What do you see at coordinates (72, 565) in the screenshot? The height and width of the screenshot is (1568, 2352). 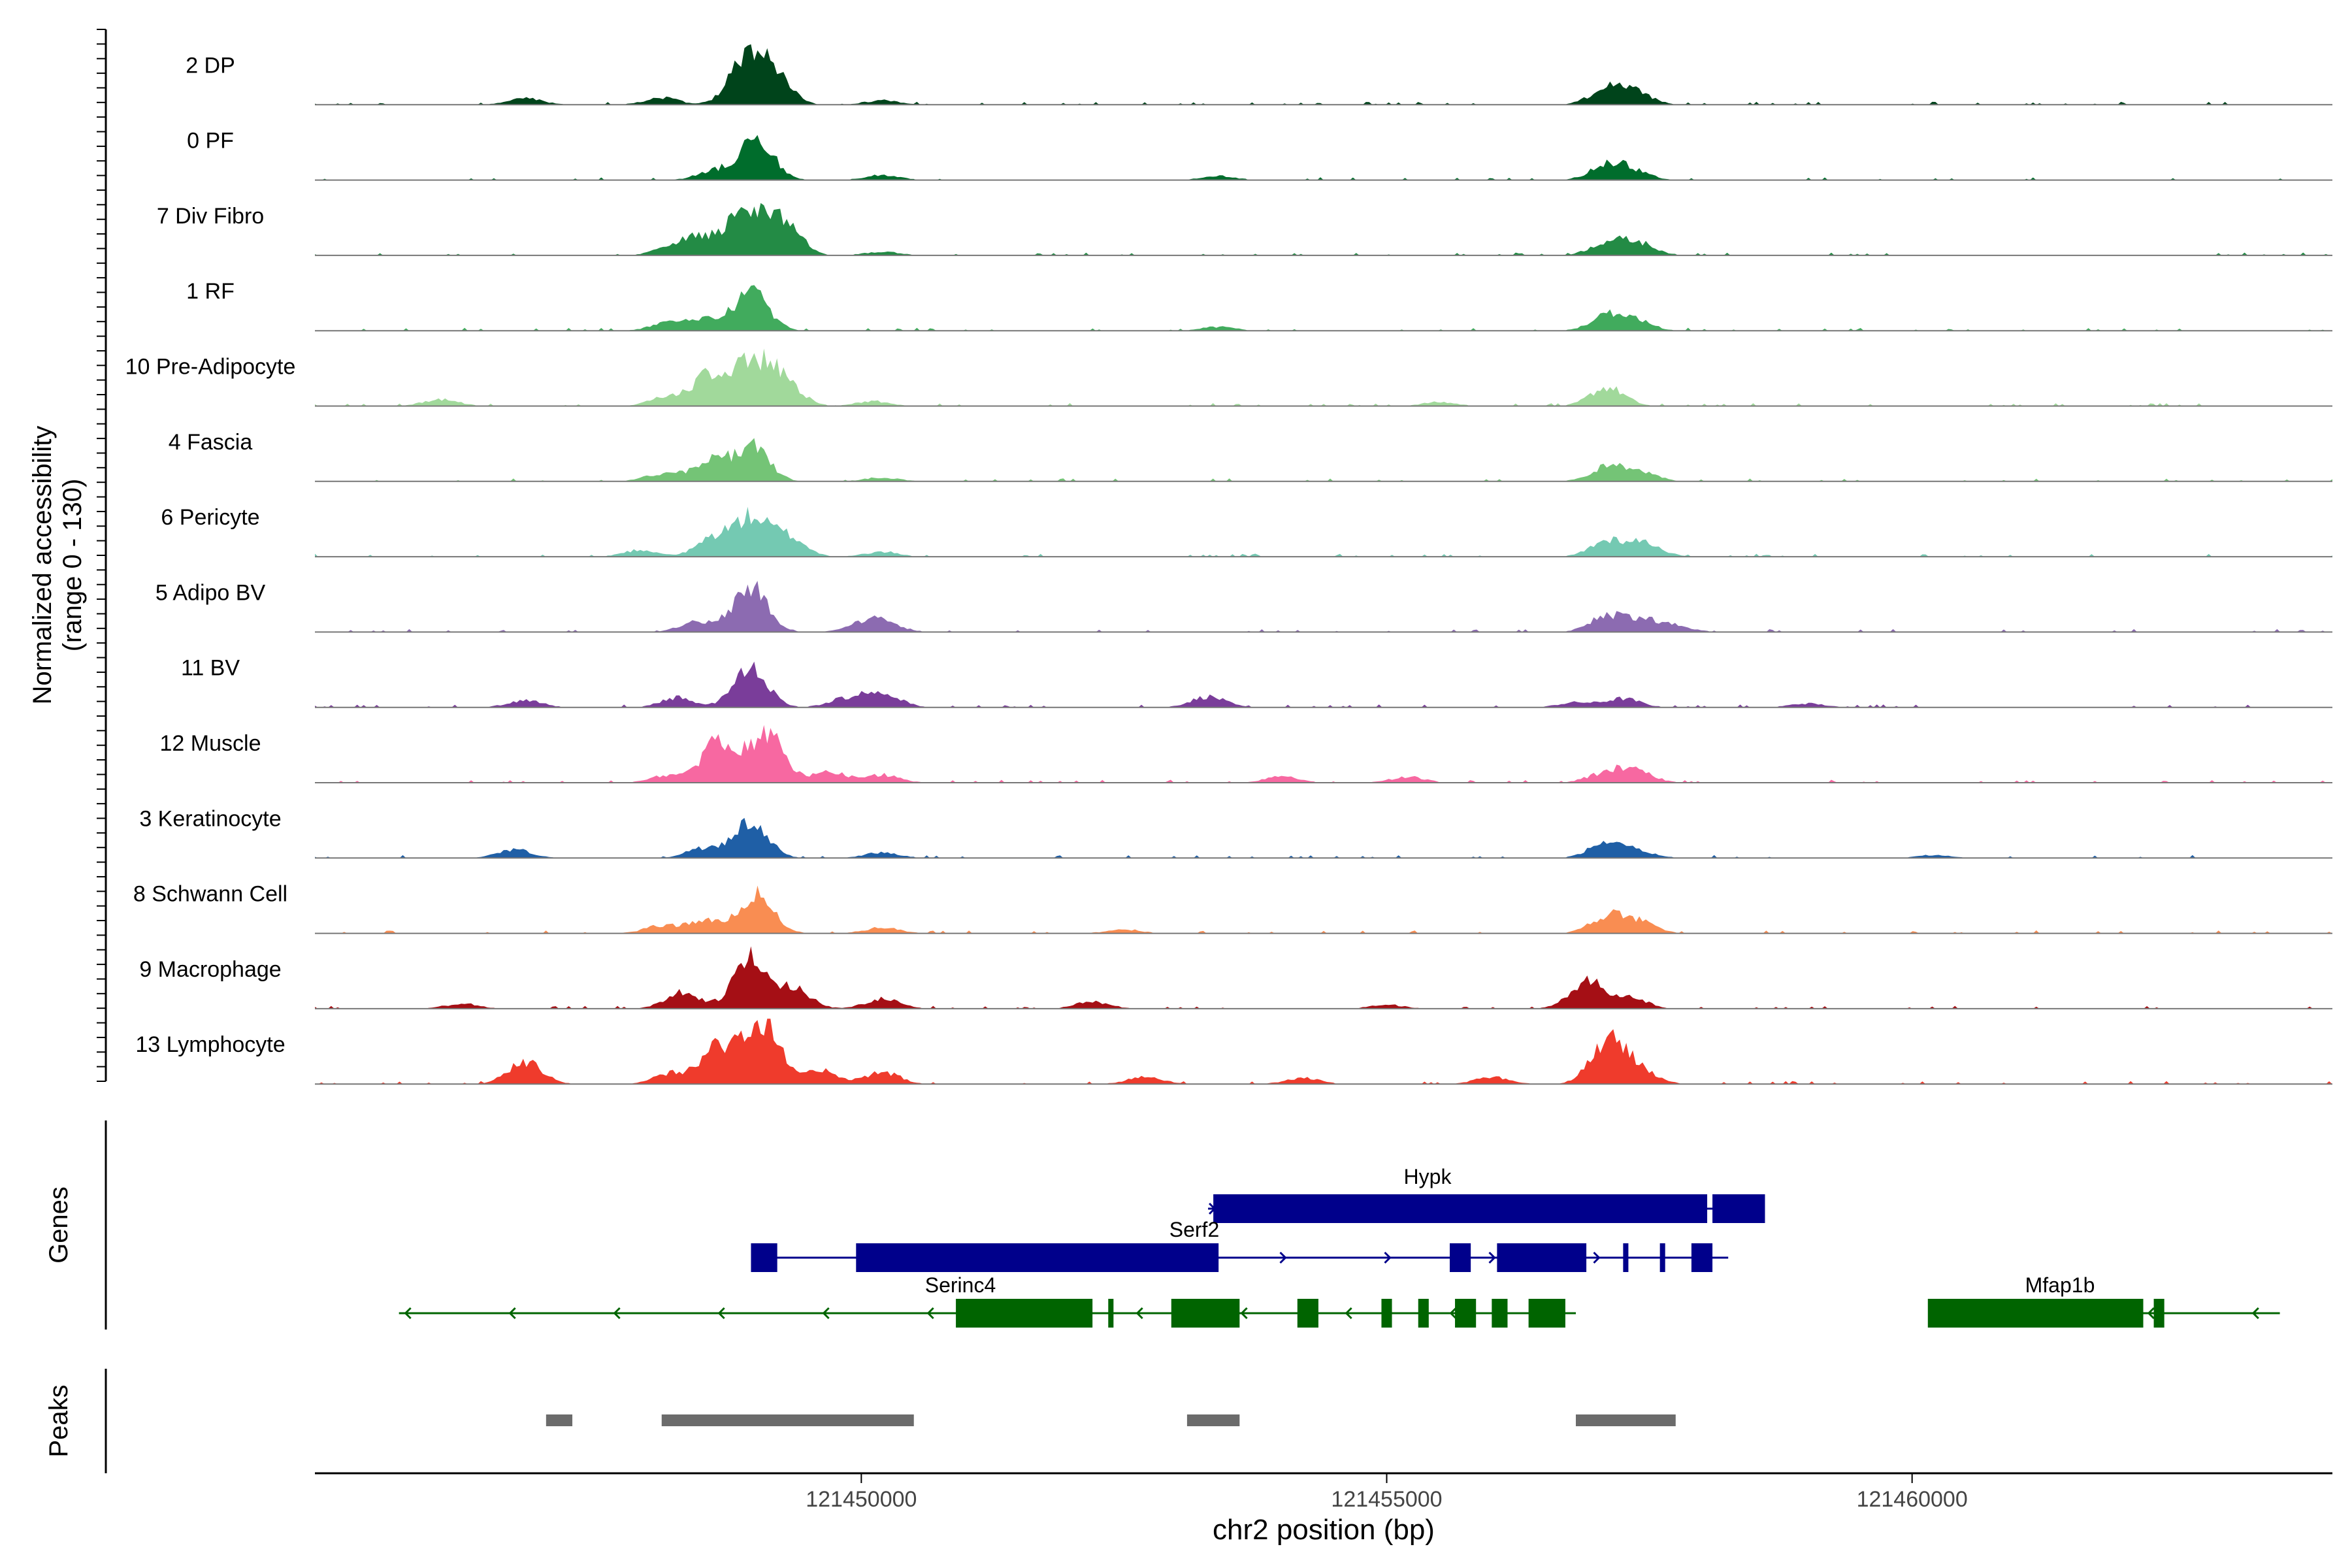 I see `y-axis-range-label: (range 0 - 130)` at bounding box center [72, 565].